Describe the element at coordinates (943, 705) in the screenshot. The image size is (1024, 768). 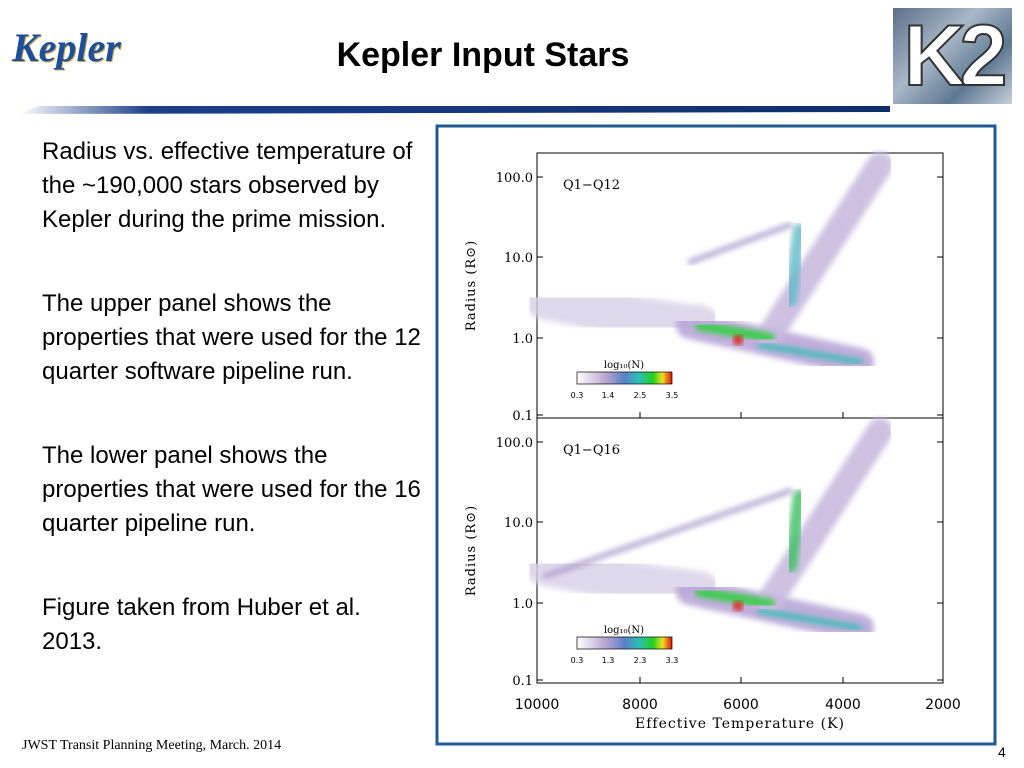
I see `x-tick-label: 2000` at that location.